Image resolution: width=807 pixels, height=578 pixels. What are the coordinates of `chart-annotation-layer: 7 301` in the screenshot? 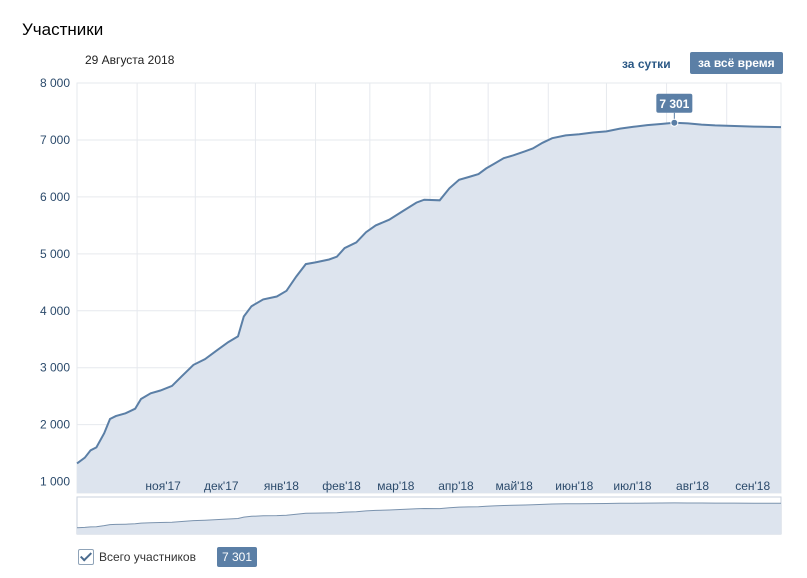 It's located at (674, 110).